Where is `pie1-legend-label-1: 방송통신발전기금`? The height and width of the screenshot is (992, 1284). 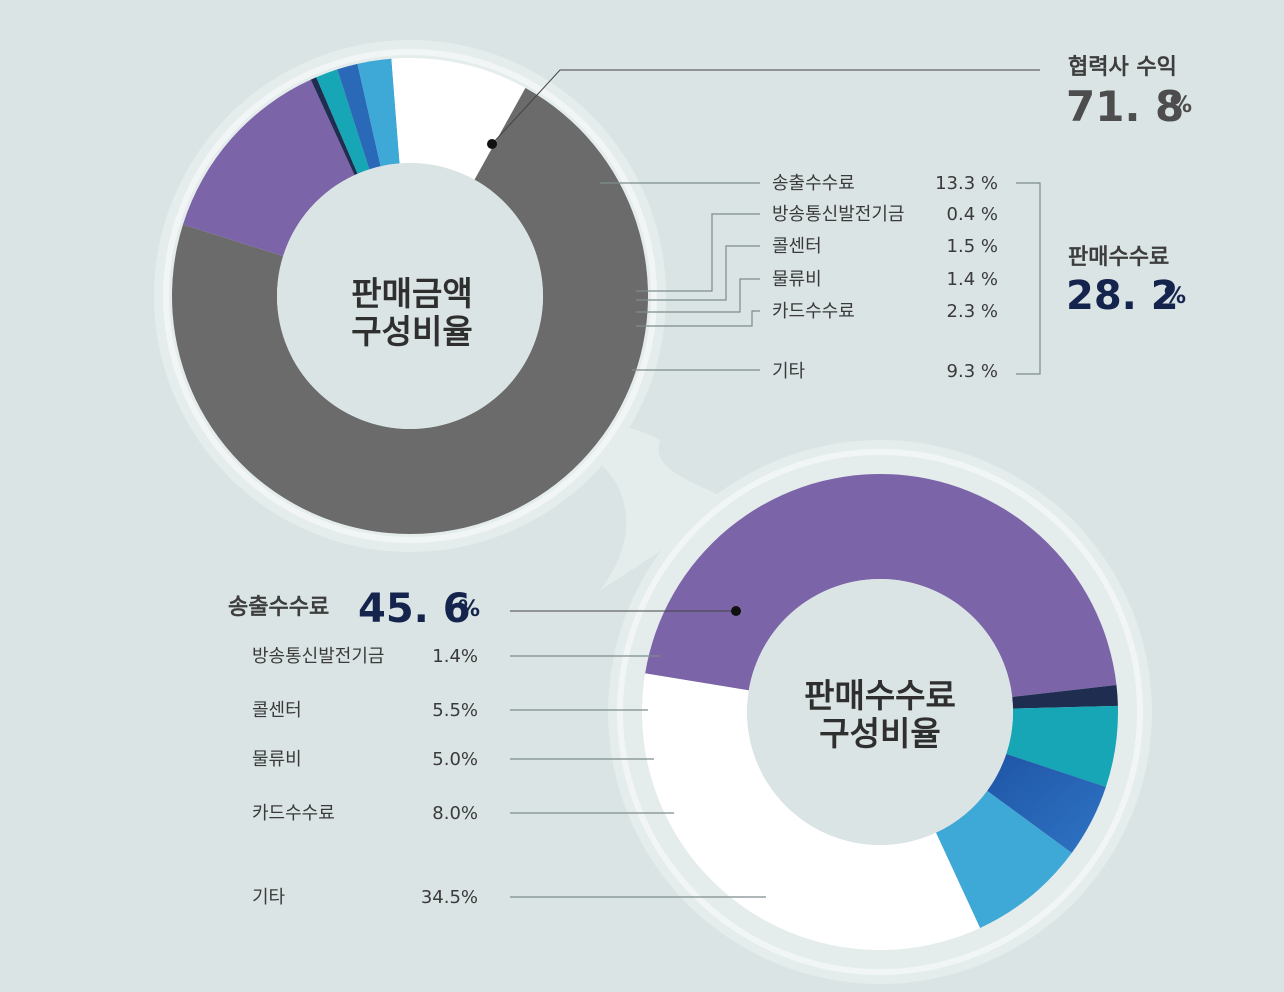 pie1-legend-label-1: 방송통신발전기금 is located at coordinates (838, 214).